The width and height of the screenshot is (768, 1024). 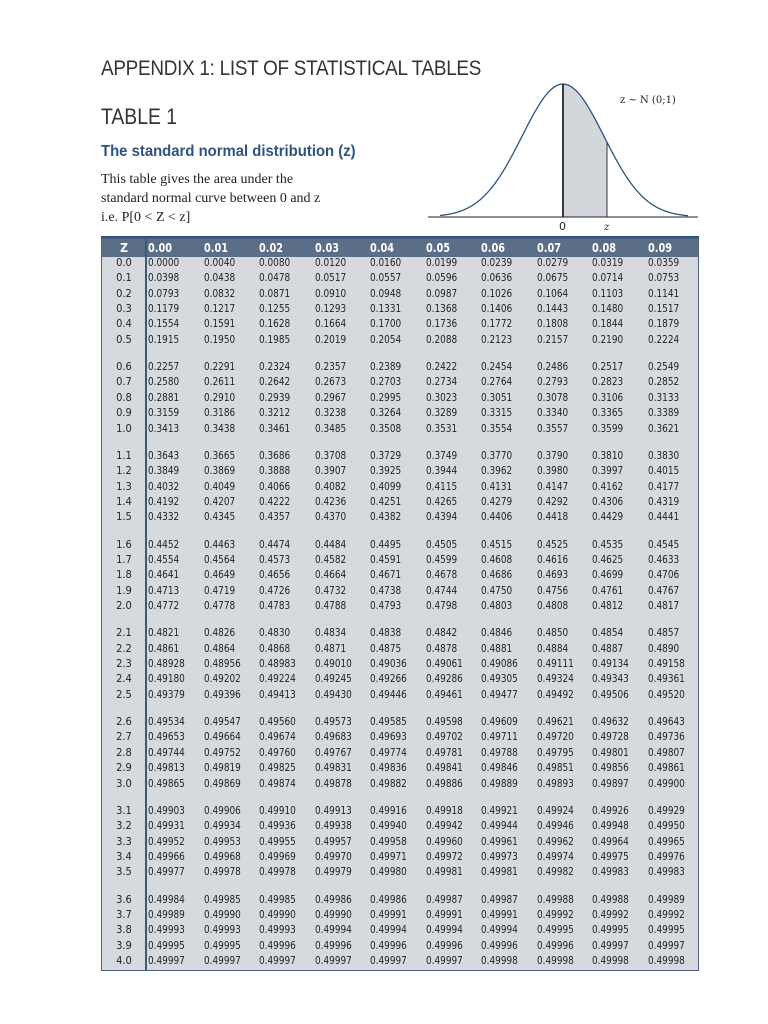 I want to click on table-cell: 0.3106, so click(x=608, y=397).